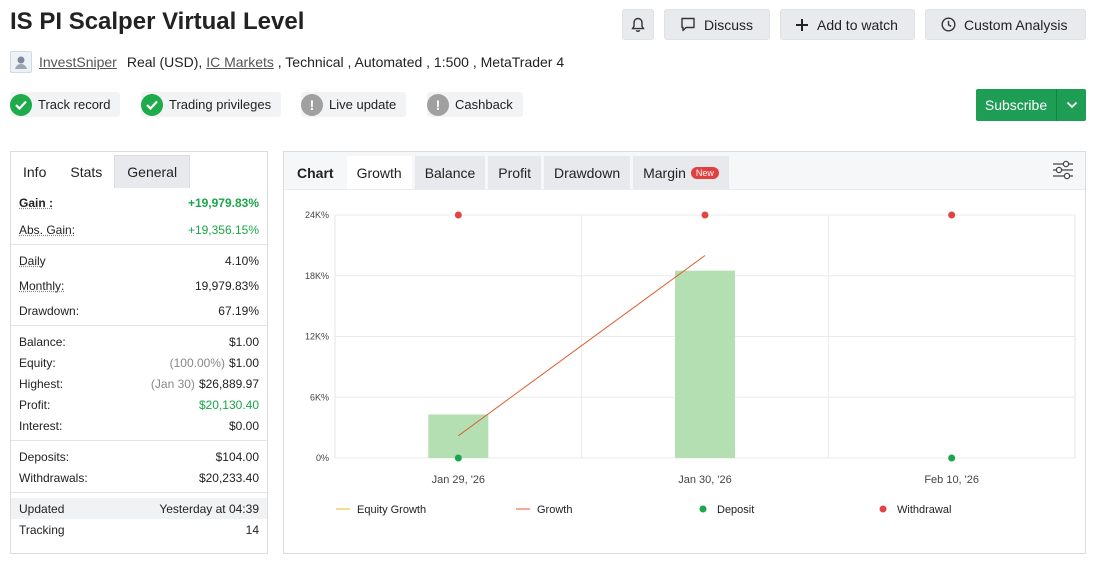 Image resolution: width=1094 pixels, height=565 pixels. I want to click on stats-tabs: Info Stats General, so click(139, 170).